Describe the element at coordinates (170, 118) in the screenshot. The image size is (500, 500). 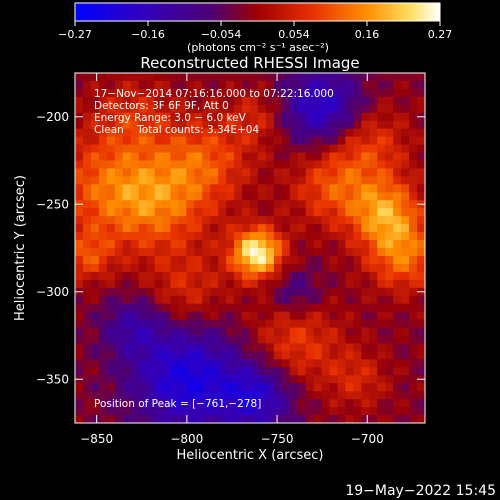
I see `annotation-line: Energy Range: 3.0 − 6.0 keV` at that location.